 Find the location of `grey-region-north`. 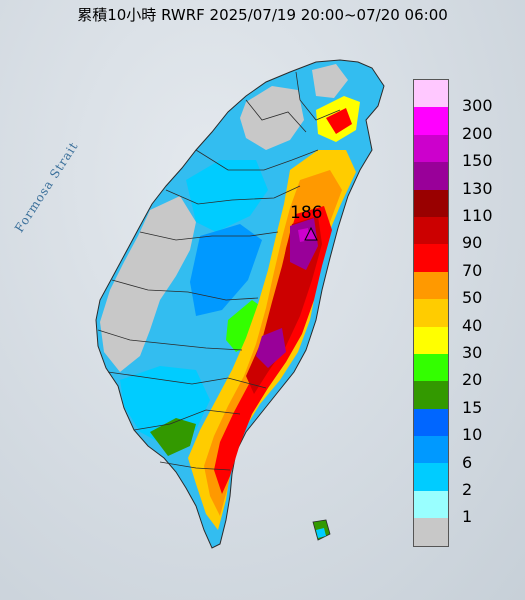

grey-region-north is located at coordinates (272, 118).